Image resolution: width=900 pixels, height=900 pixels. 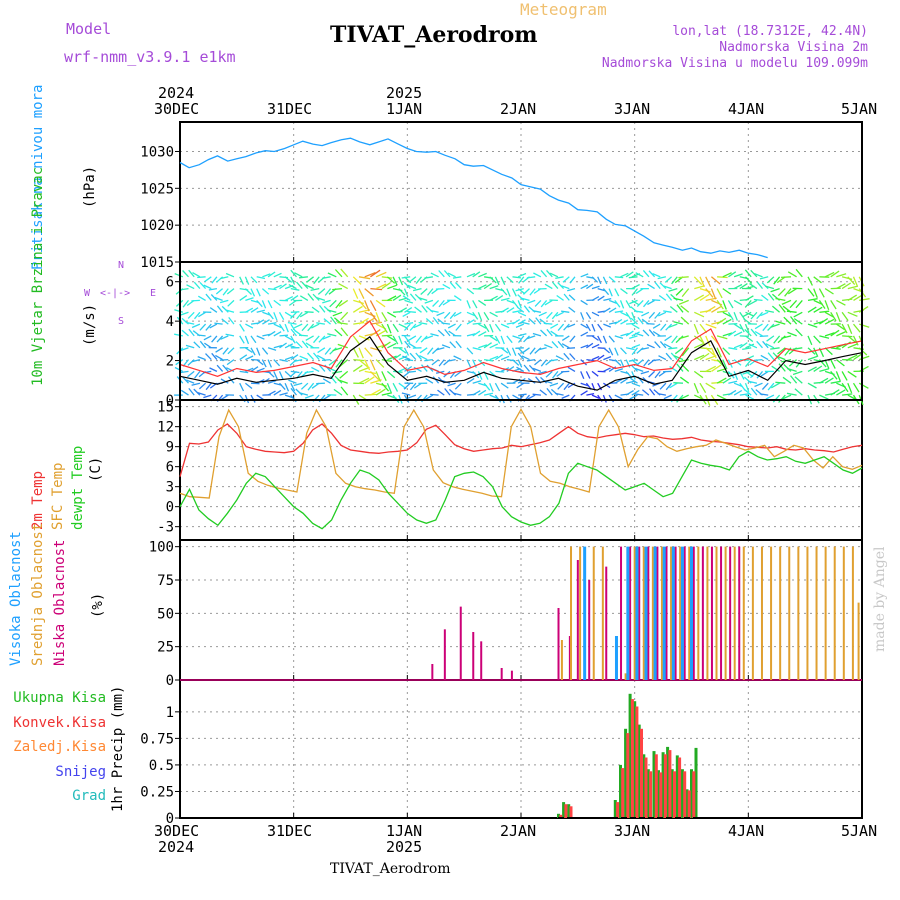 What do you see at coordinates (859, 109) in the screenshot?
I see `top-day-6: 5JAN` at bounding box center [859, 109].